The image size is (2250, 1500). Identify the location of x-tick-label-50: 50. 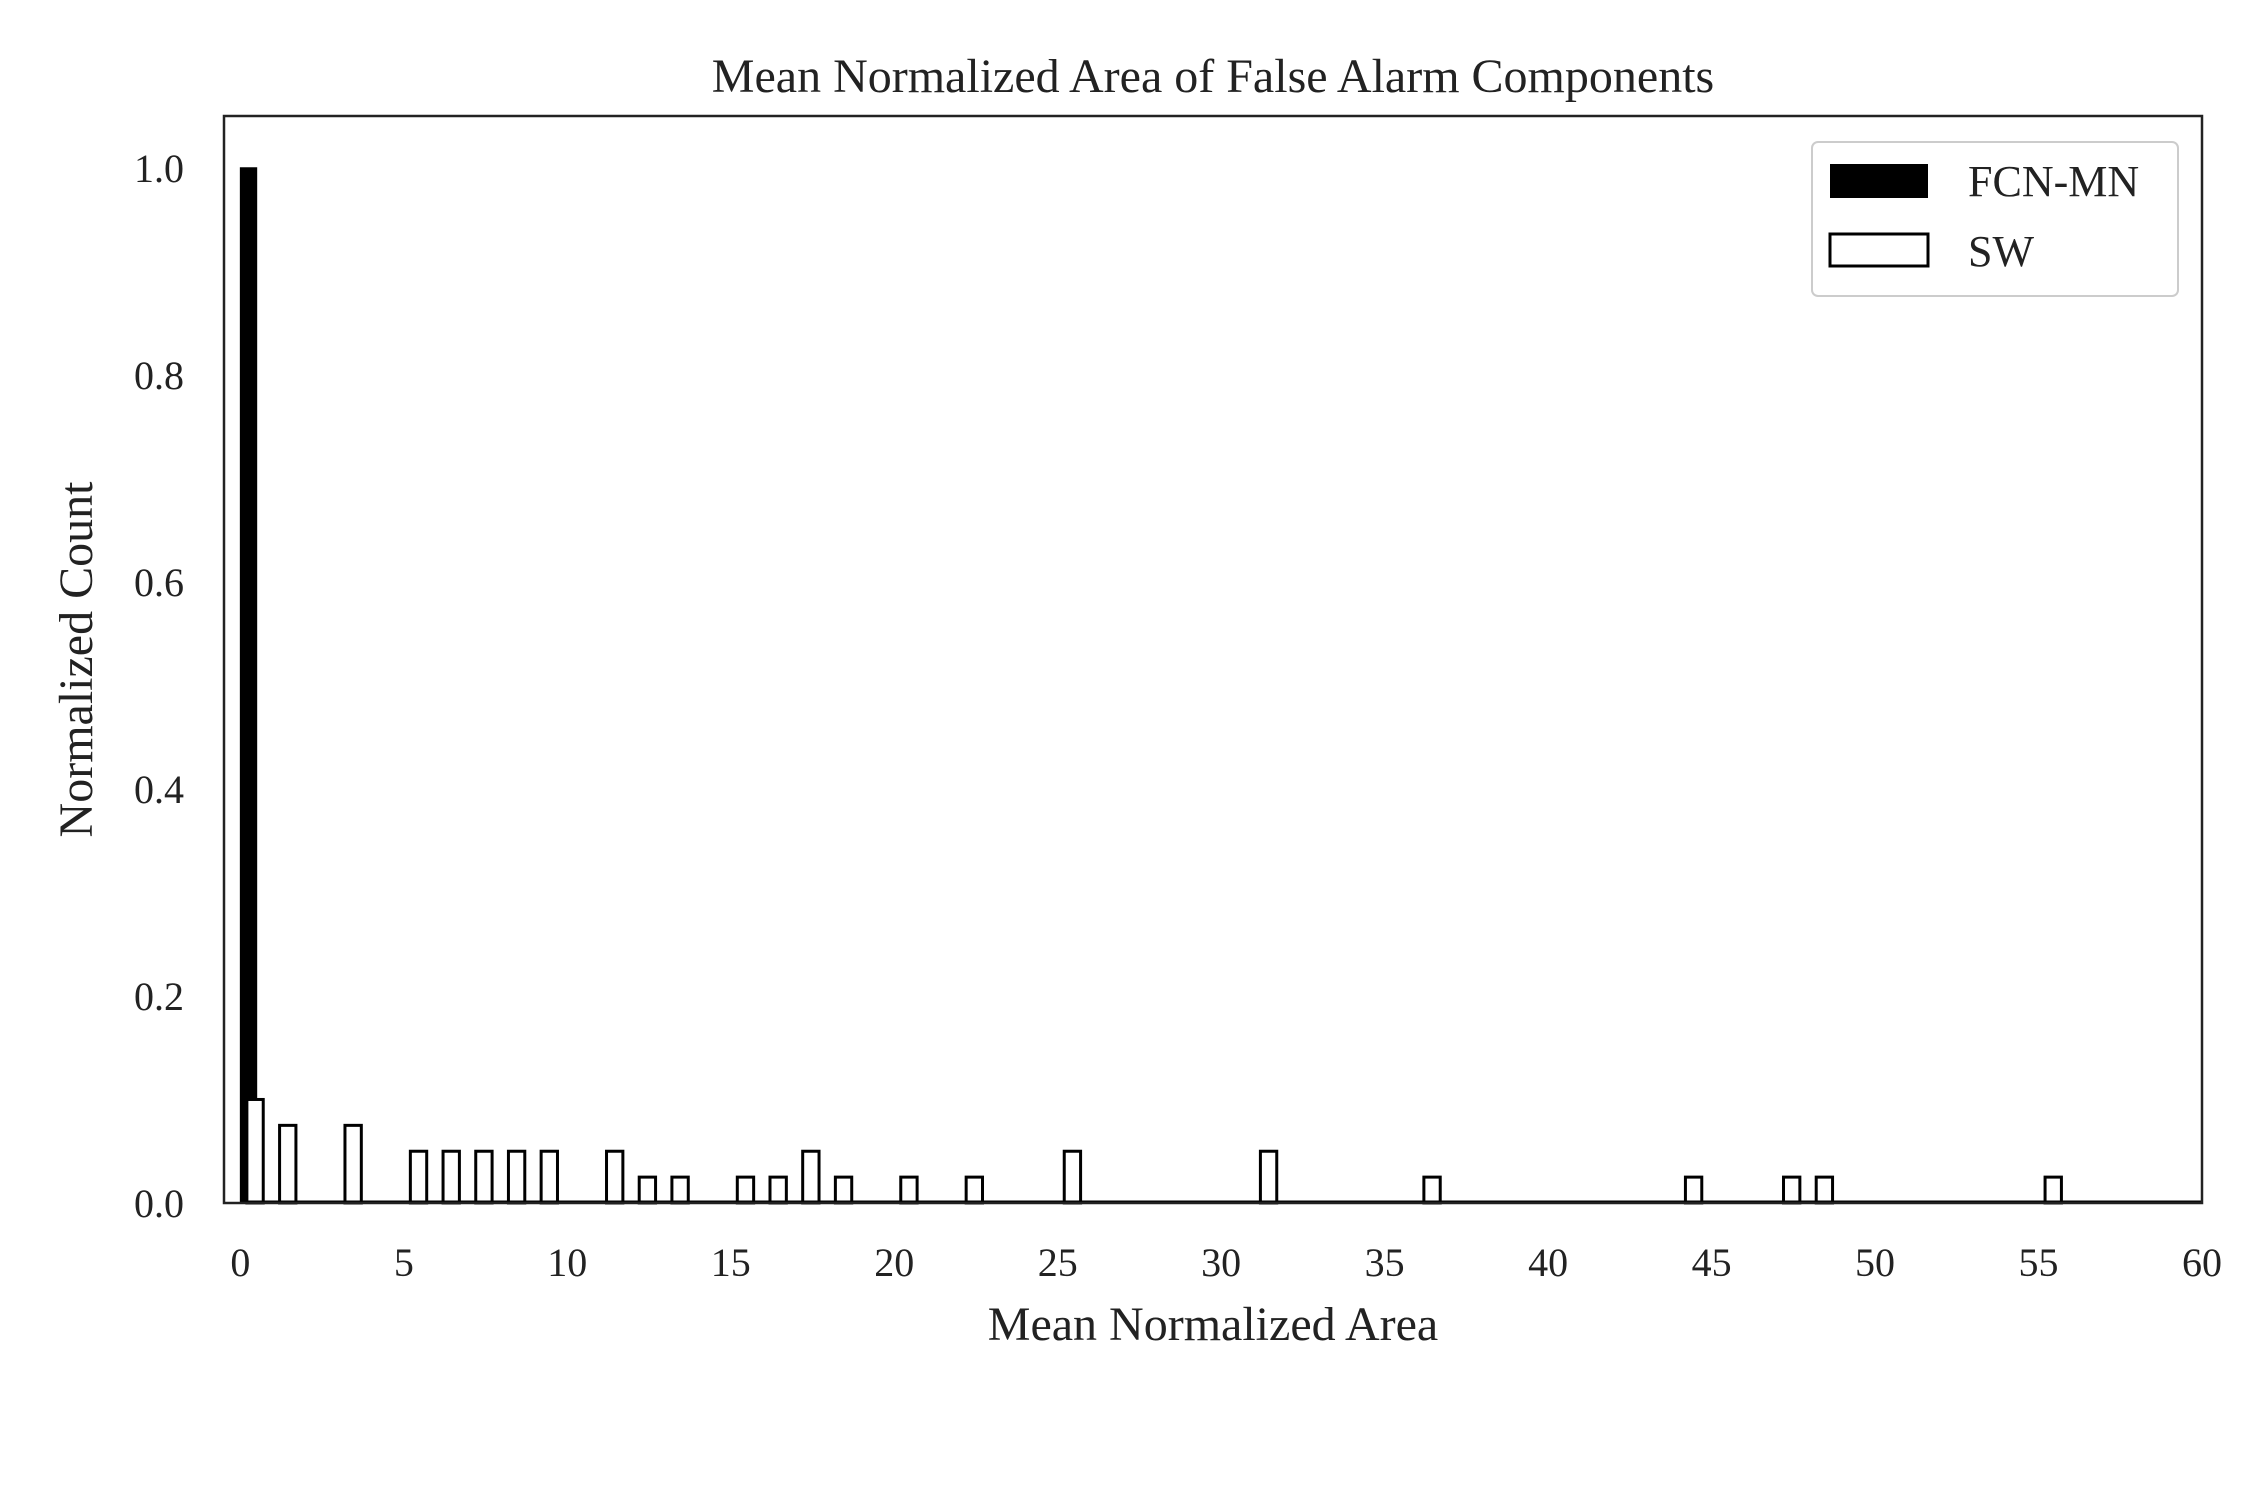
(1875, 1262).